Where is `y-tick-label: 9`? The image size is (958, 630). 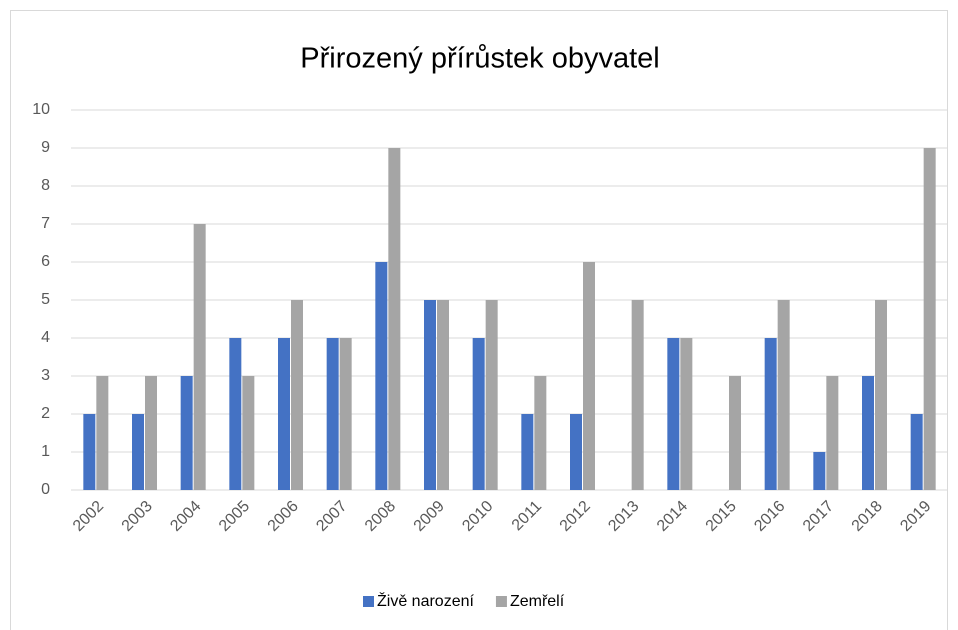
y-tick-label: 9 is located at coordinates (45, 147).